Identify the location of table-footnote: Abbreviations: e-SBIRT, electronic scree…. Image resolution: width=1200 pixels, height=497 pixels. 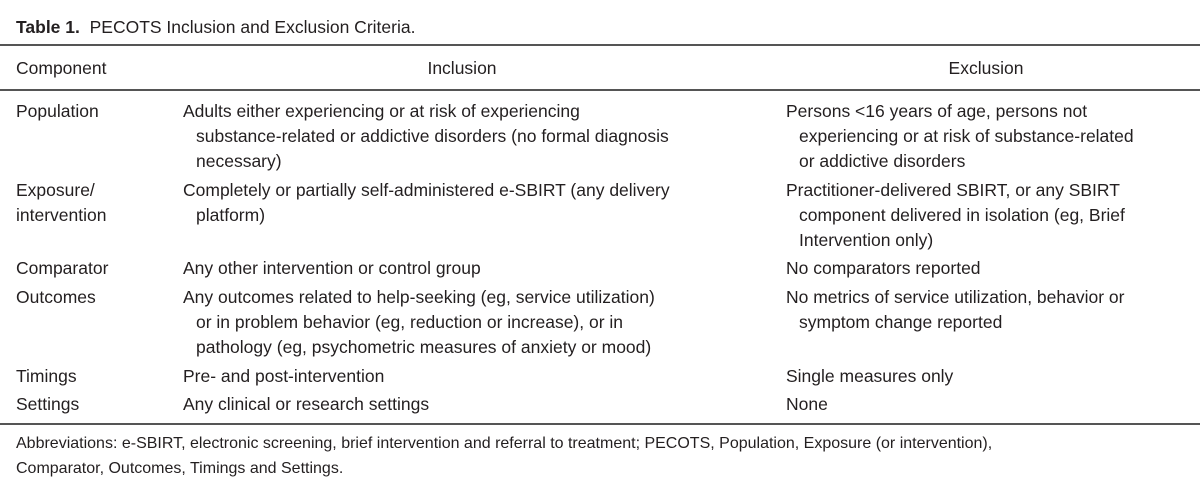
(504, 456).